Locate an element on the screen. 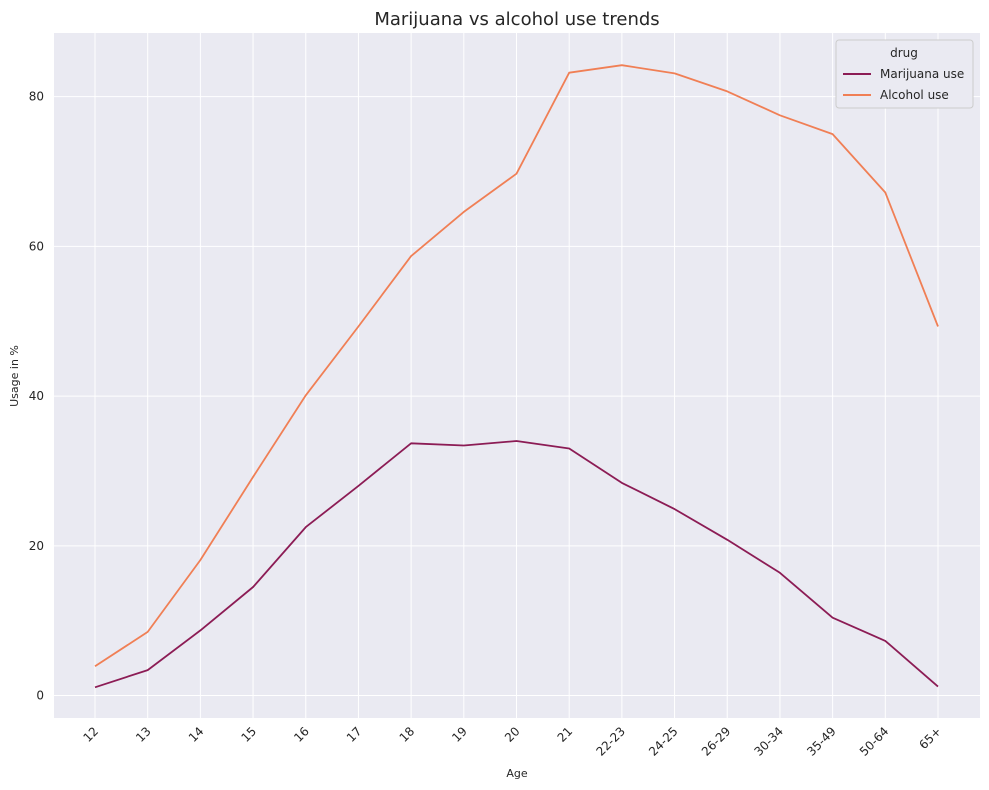  x-tick-label: 19 is located at coordinates (459, 734).